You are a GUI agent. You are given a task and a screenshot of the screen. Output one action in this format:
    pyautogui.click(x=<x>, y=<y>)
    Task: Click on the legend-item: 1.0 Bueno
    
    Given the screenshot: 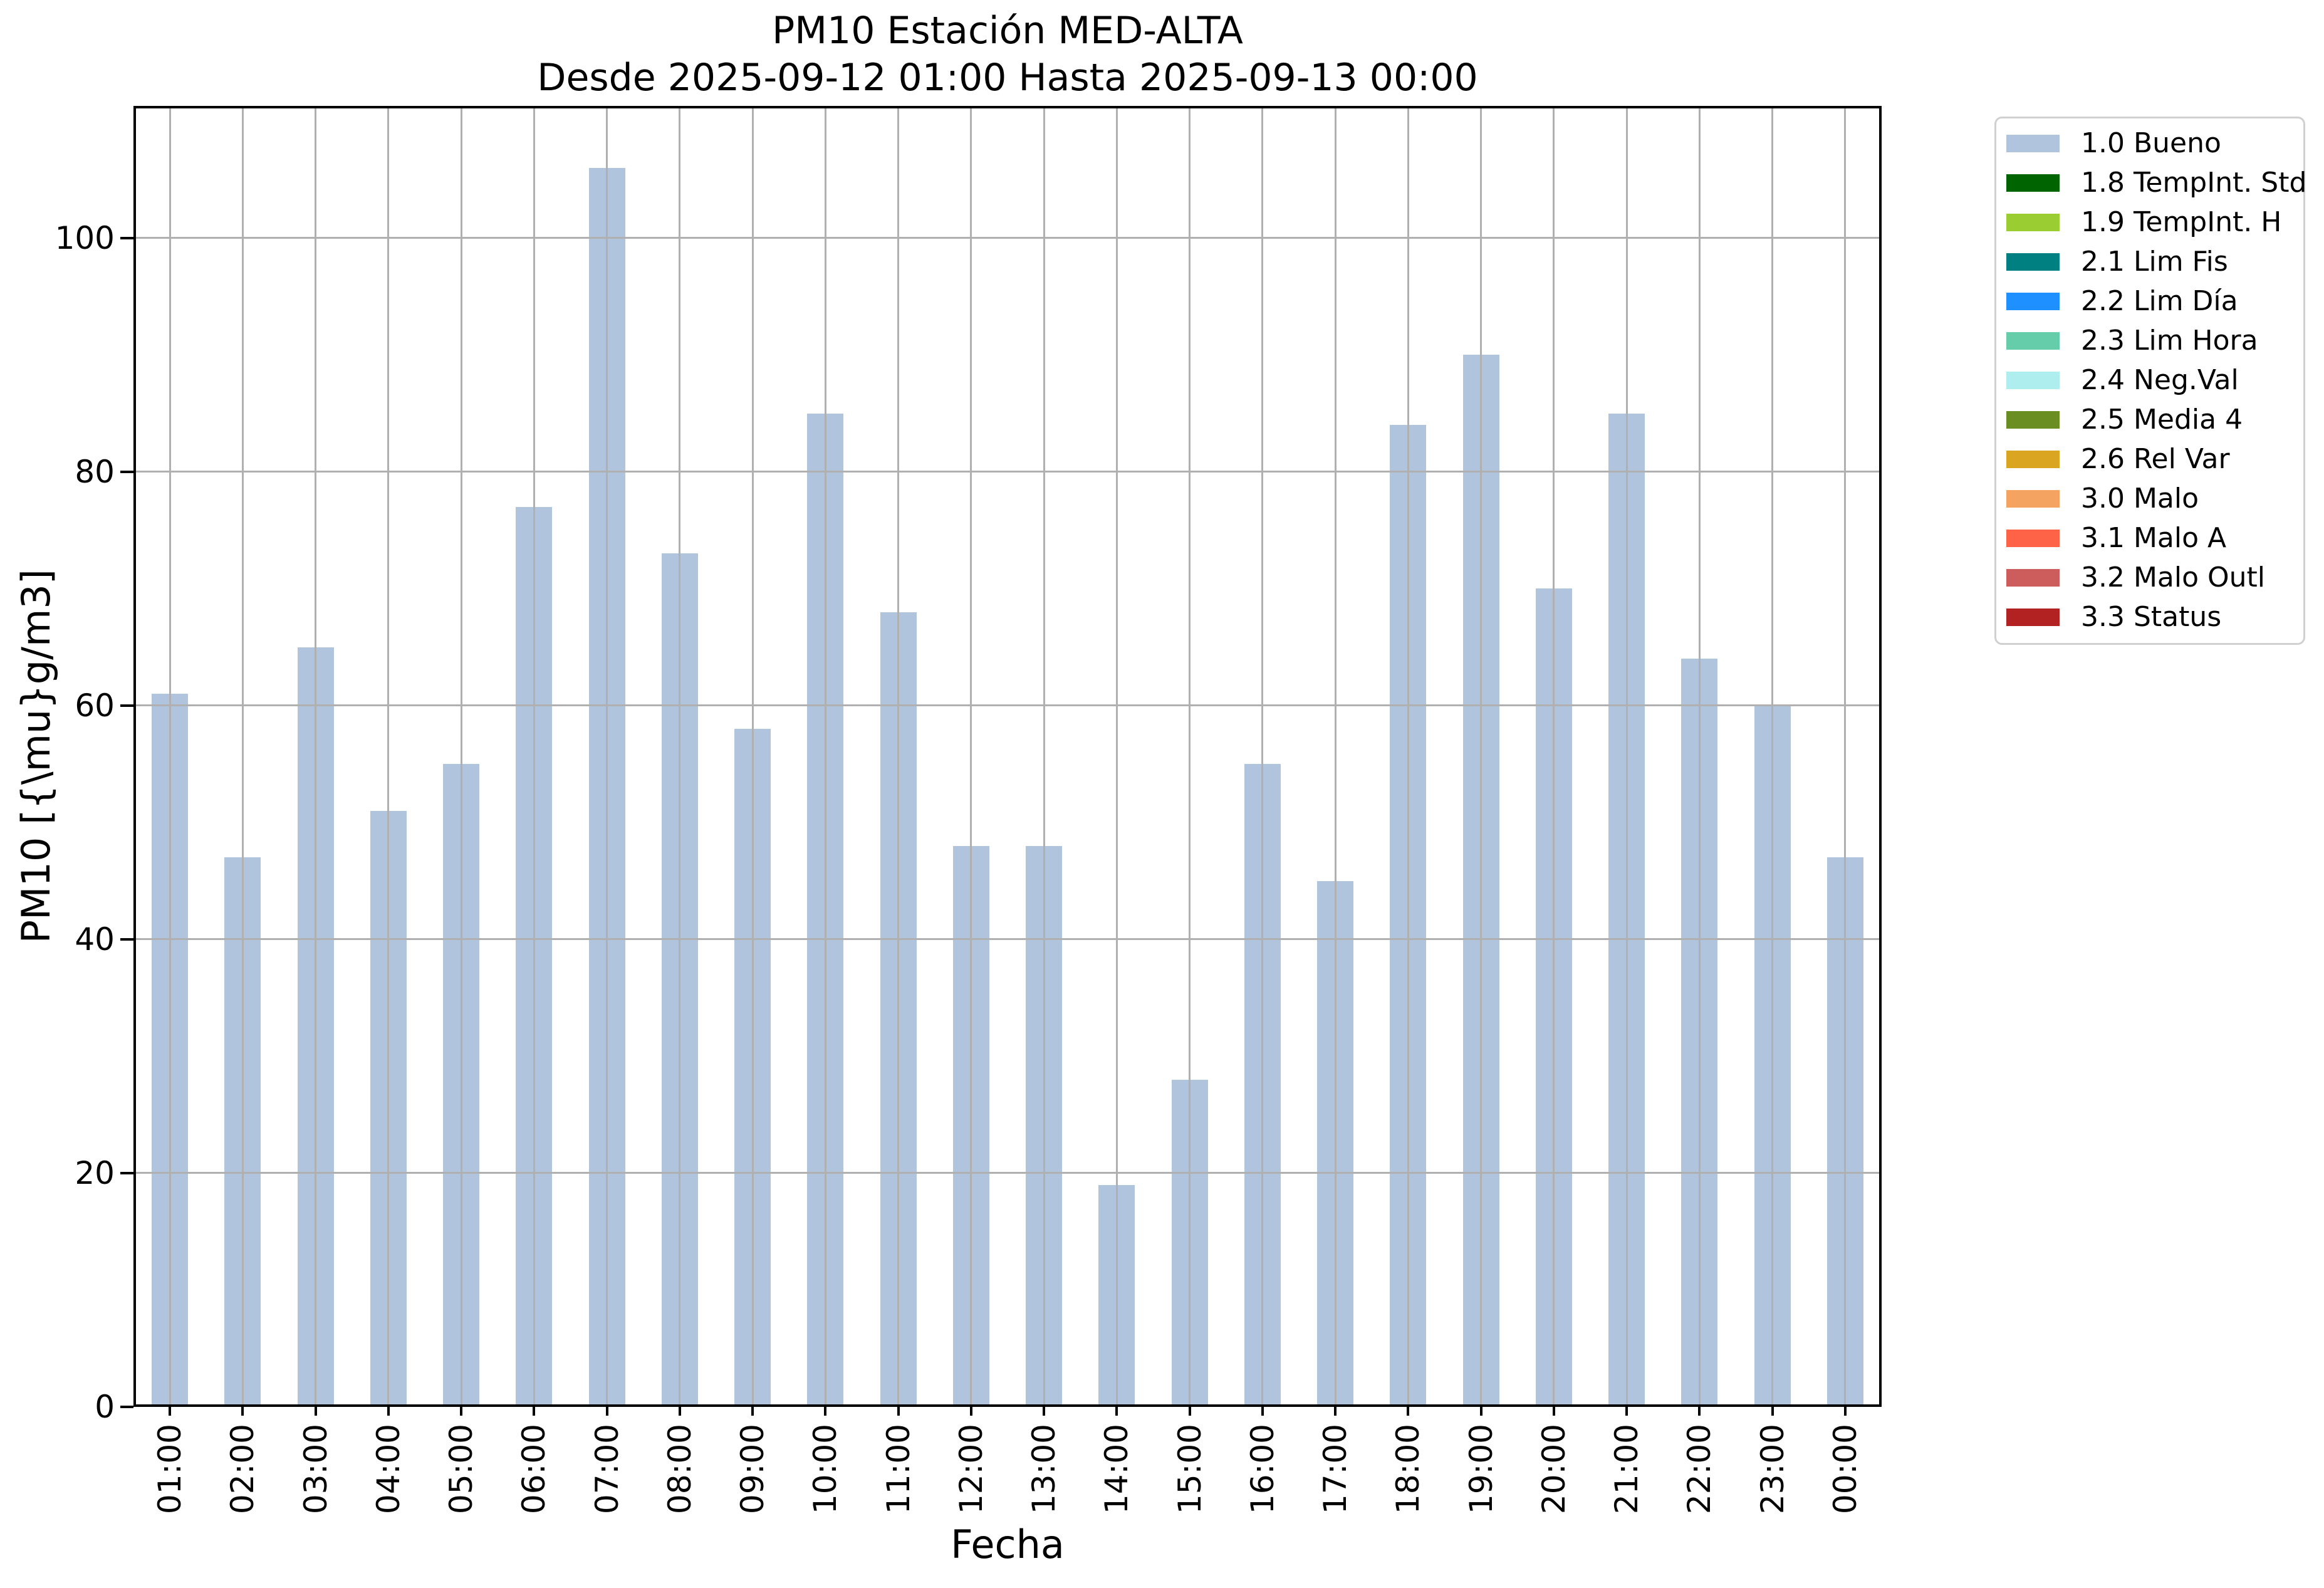 What is the action you would take?
    pyautogui.click(x=2149, y=143)
    